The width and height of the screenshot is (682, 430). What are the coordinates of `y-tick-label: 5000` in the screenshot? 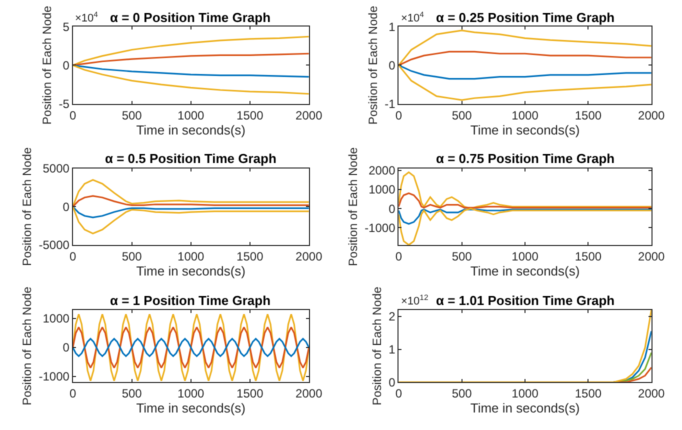 It's located at (56, 169).